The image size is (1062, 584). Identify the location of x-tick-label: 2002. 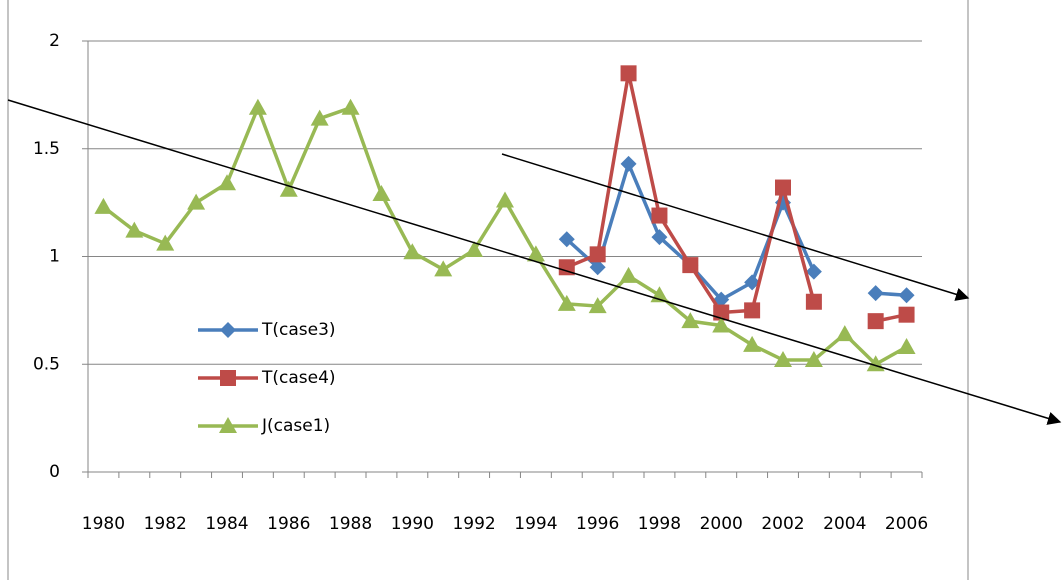
(782, 524).